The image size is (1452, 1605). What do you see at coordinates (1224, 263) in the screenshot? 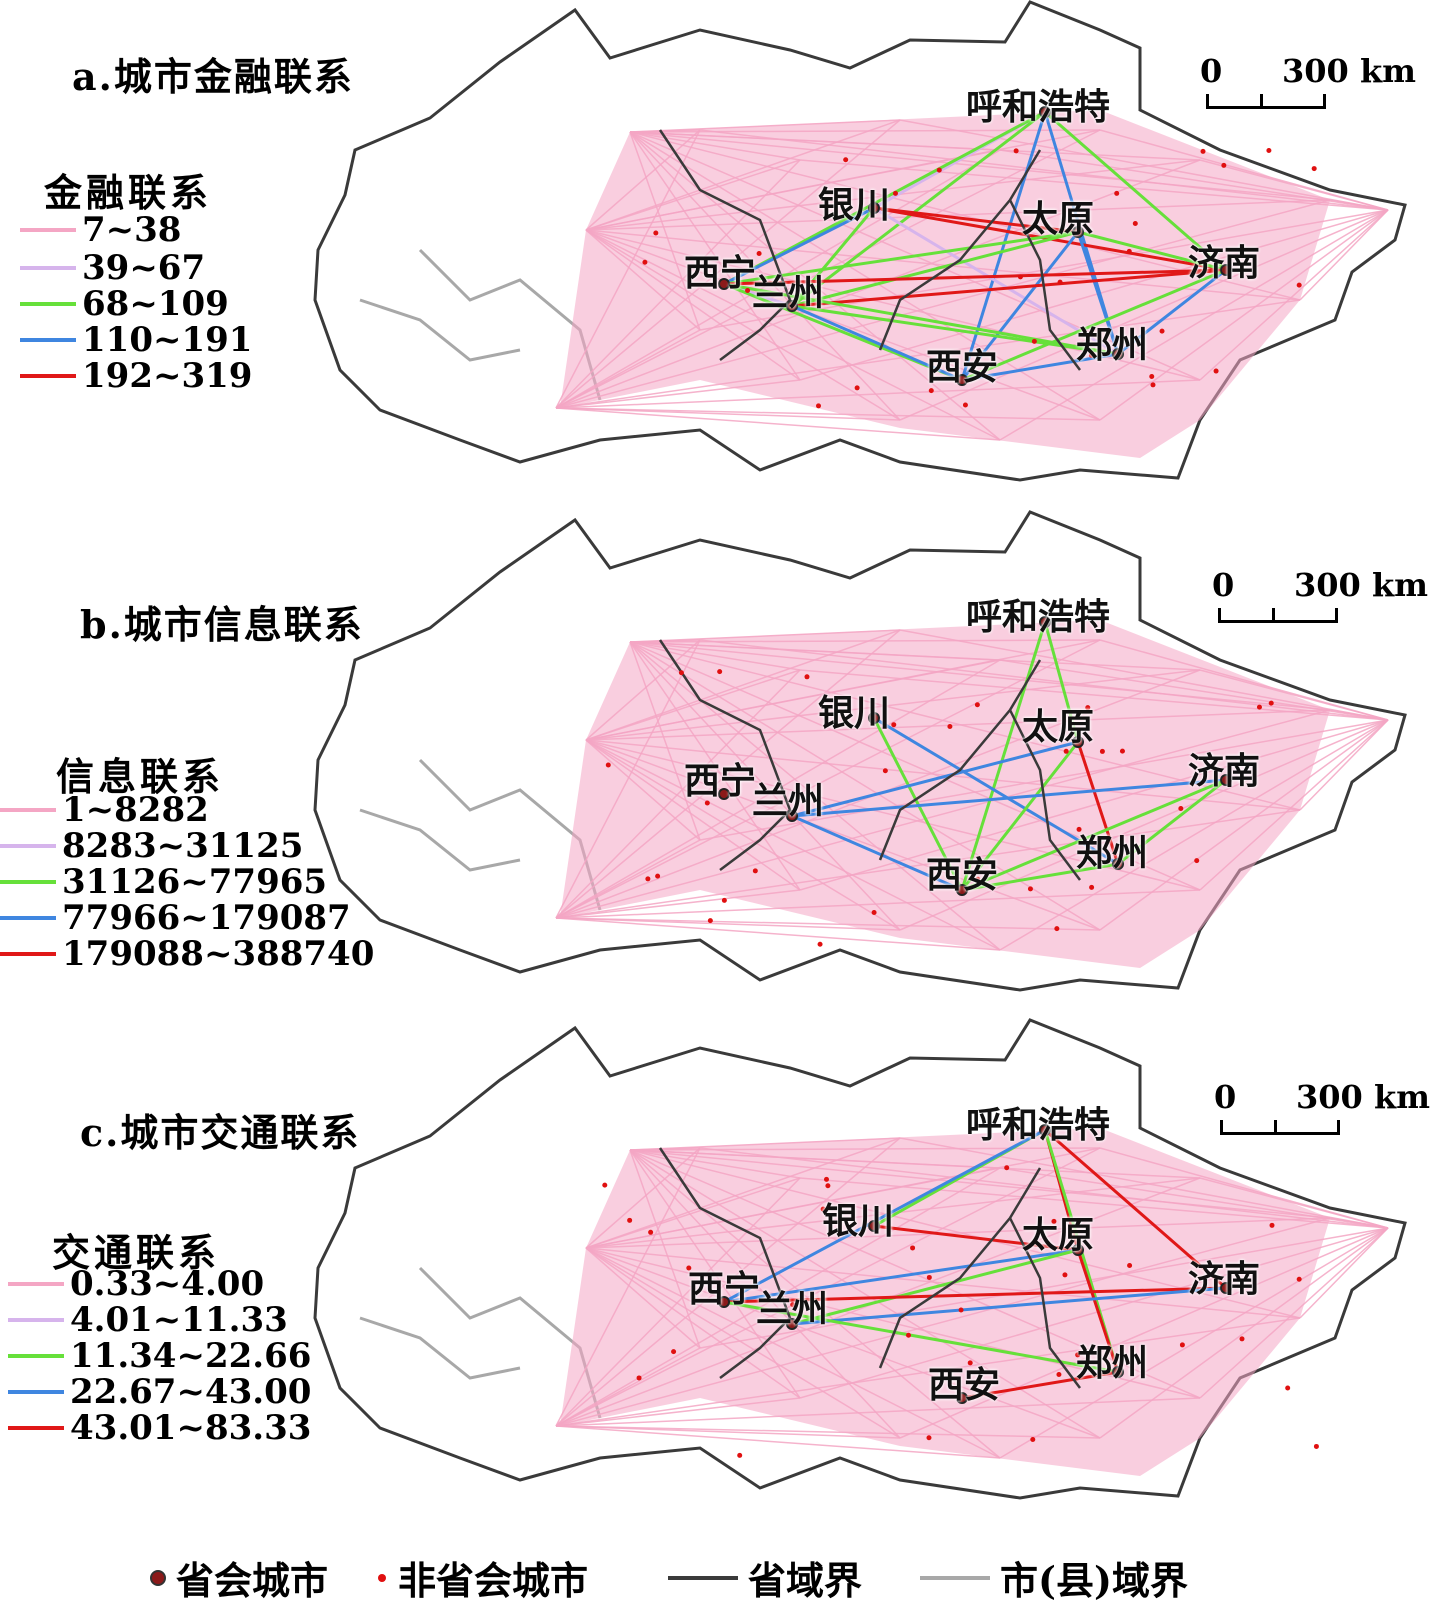
I see `label-jinan: 济南` at bounding box center [1224, 263].